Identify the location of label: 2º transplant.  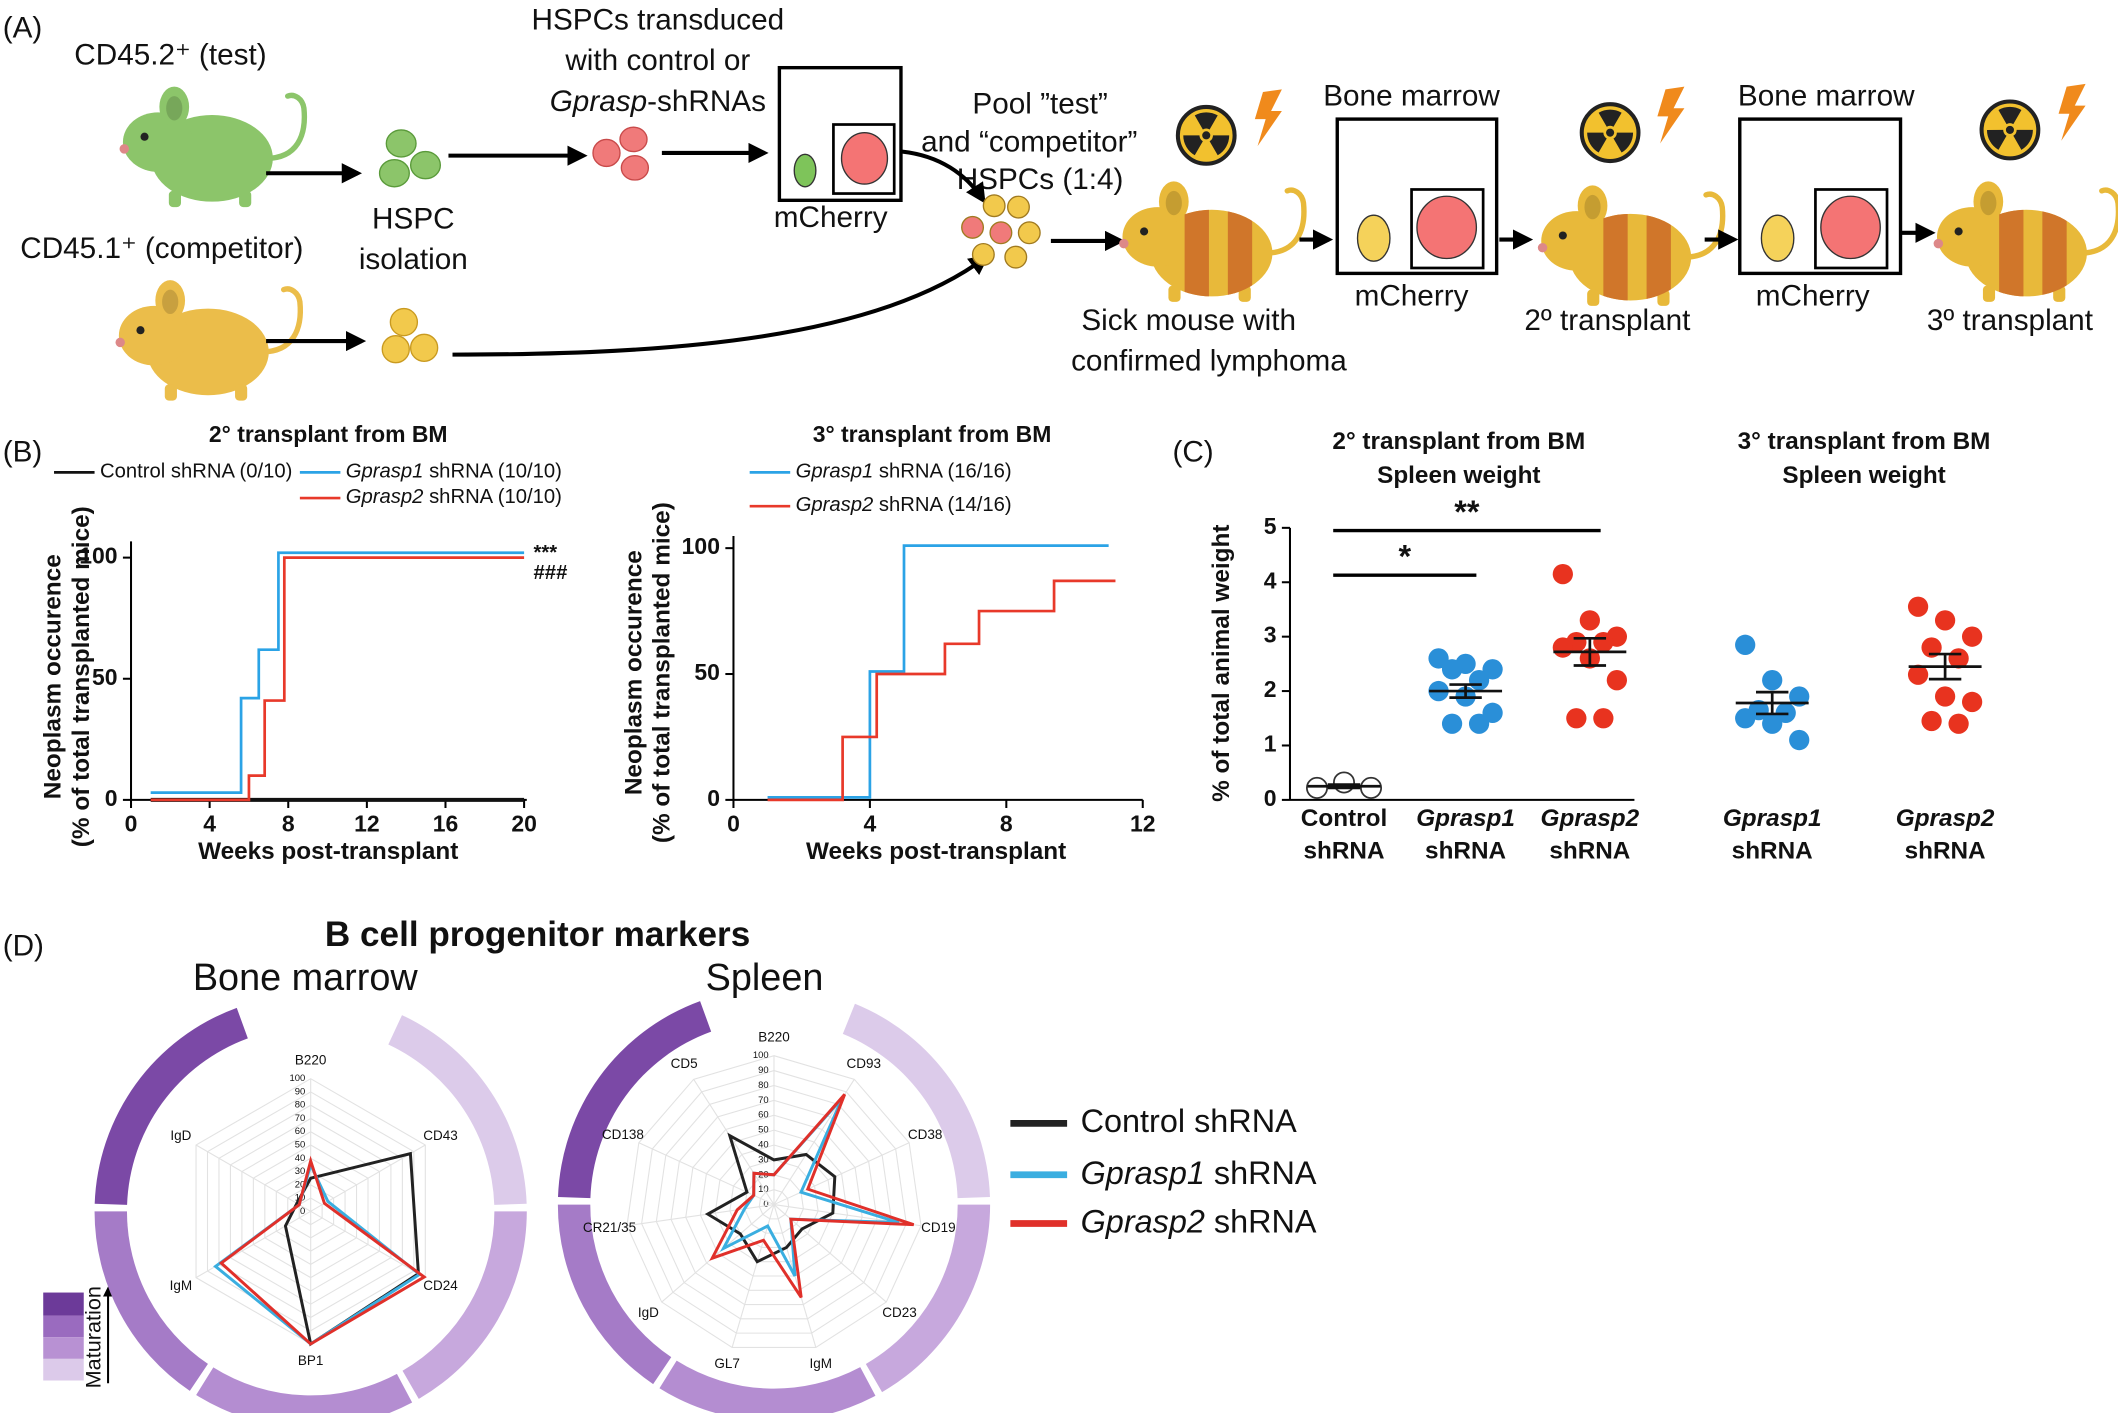
(1607, 320).